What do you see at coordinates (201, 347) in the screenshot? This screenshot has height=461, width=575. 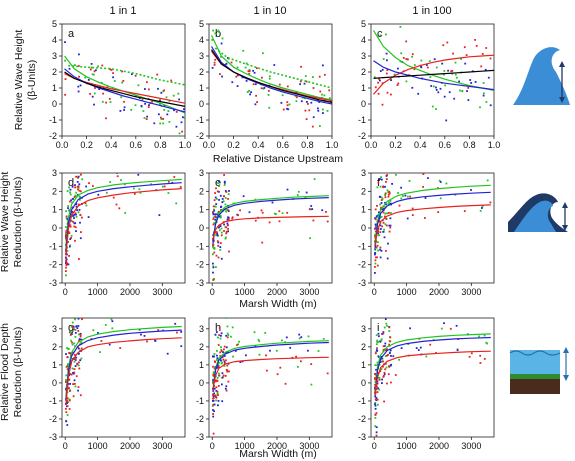 I see `y-tick-label: 2` at bounding box center [201, 347].